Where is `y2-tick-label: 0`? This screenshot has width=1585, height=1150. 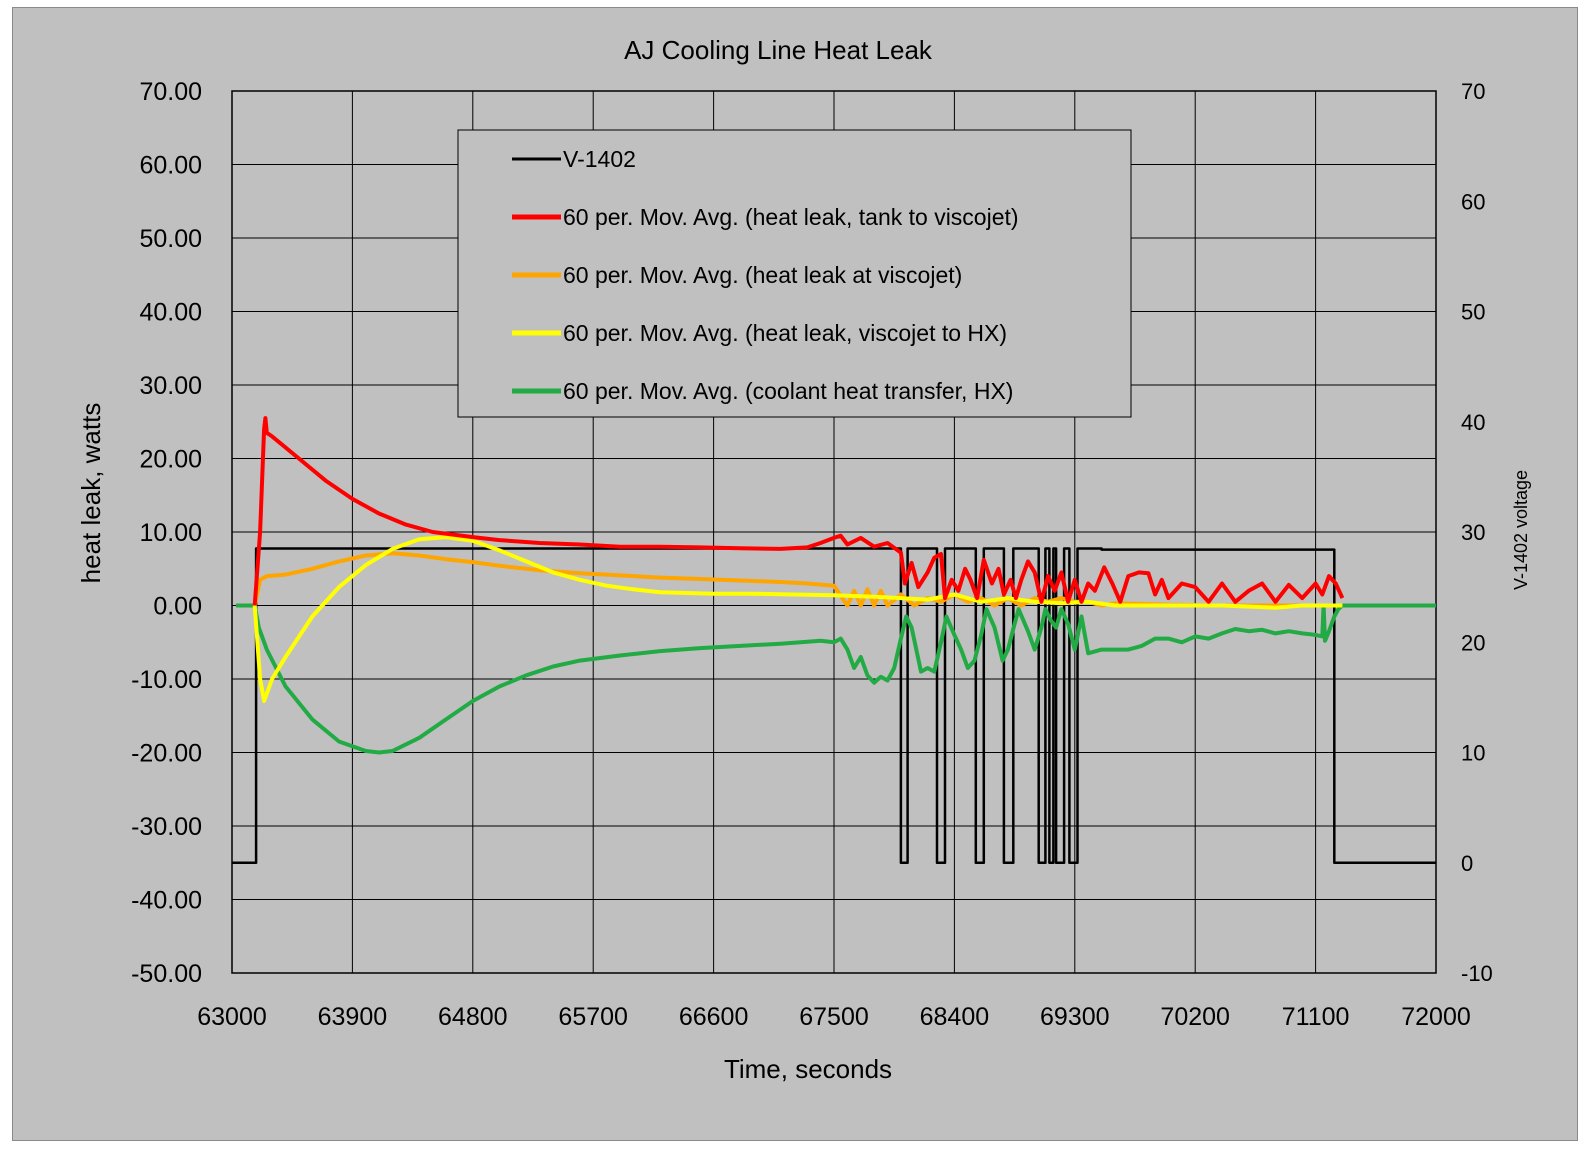 y2-tick-label: 0 is located at coordinates (1467, 863).